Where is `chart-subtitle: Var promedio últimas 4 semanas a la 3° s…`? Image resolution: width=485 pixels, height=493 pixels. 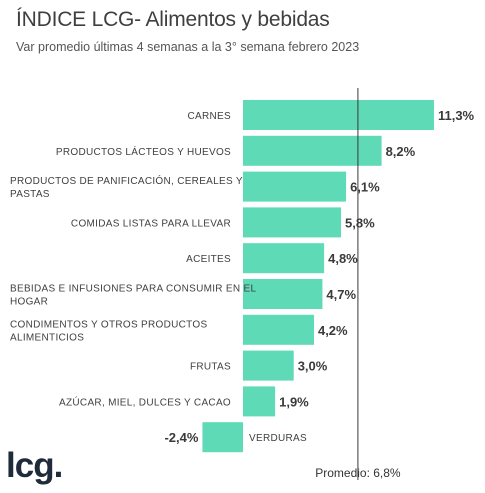
chart-subtitle: Var promedio últimas 4 semanas a la 3° s… is located at coordinates (188, 47).